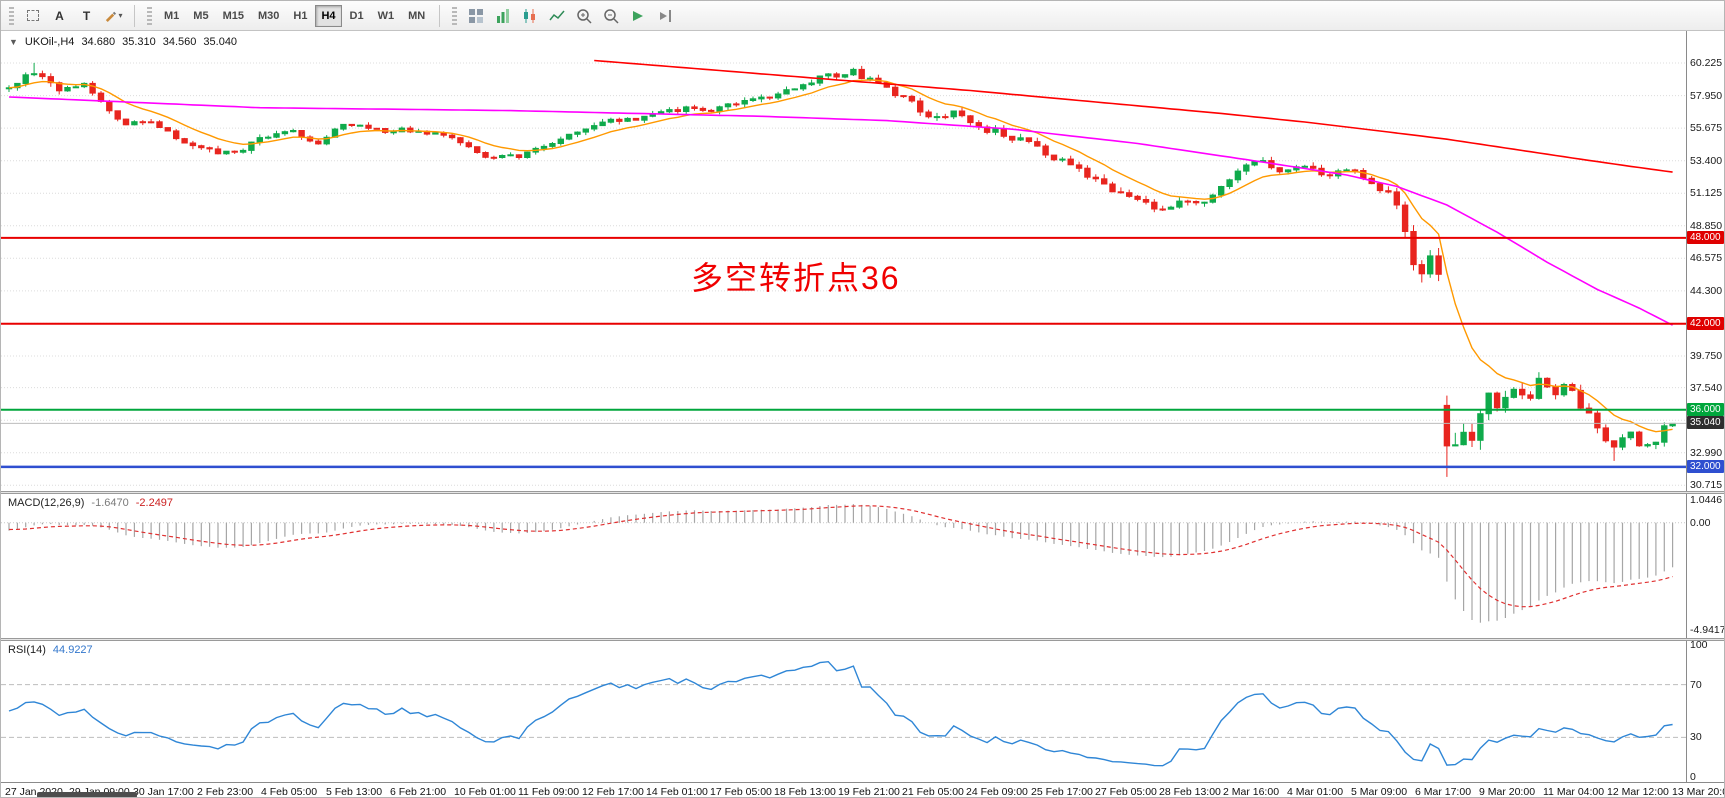  Describe the element at coordinates (741, 792) in the screenshot. I see `time-axis-label: 17 Feb 05:00` at that location.